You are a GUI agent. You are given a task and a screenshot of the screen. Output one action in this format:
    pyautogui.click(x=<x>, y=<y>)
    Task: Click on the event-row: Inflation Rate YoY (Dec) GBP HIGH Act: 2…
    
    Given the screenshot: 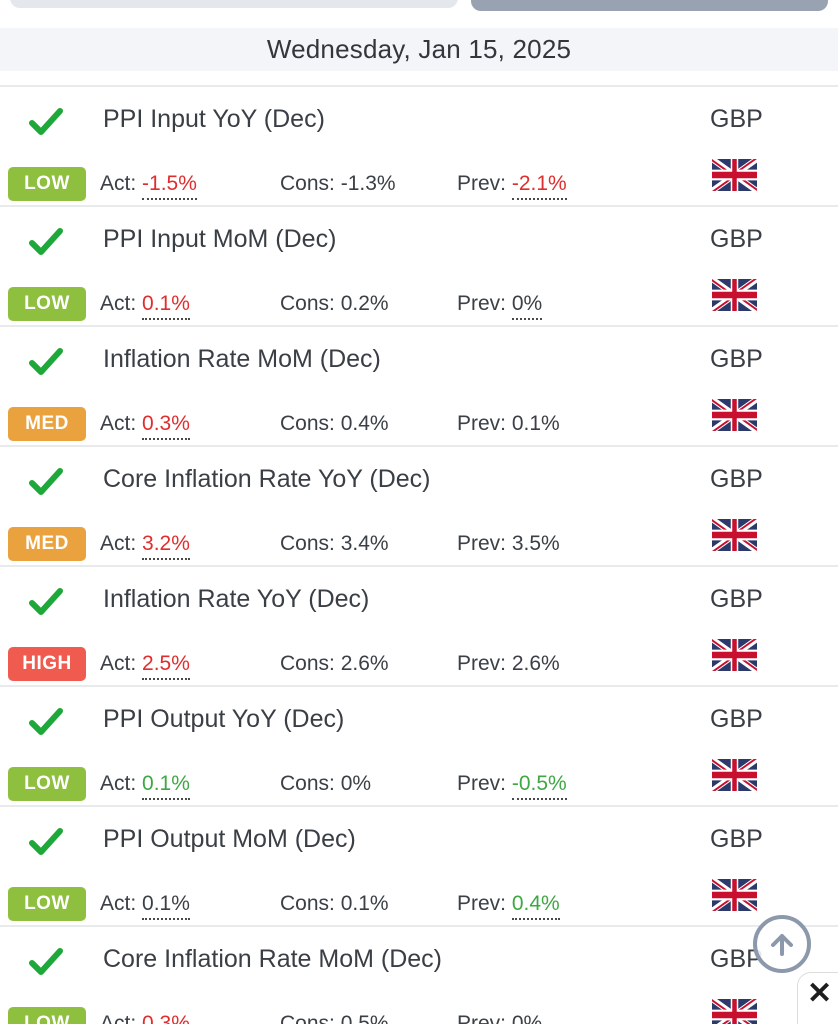 What is the action you would take?
    pyautogui.click(x=419, y=625)
    